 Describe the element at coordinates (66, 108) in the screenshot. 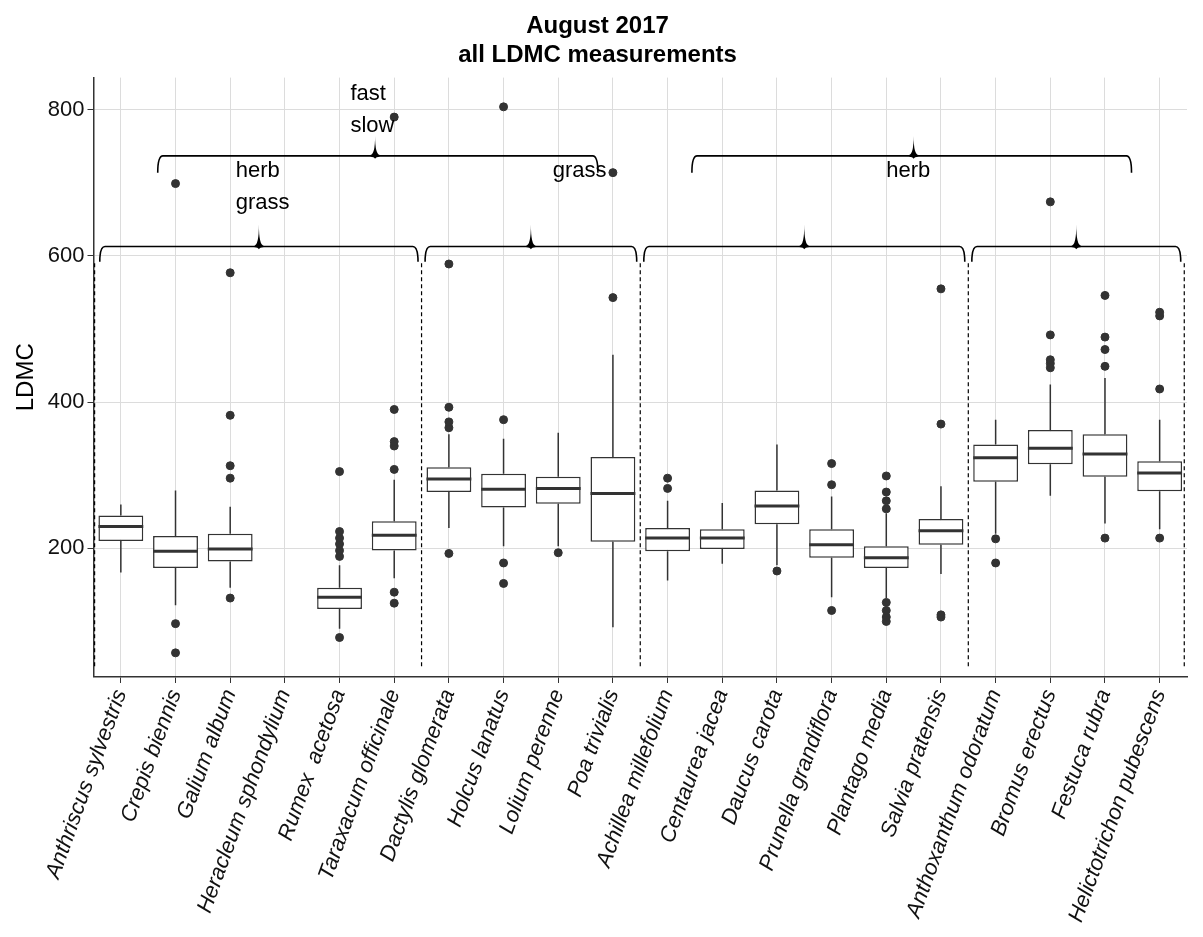

I see `y-tick-label: 800` at that location.